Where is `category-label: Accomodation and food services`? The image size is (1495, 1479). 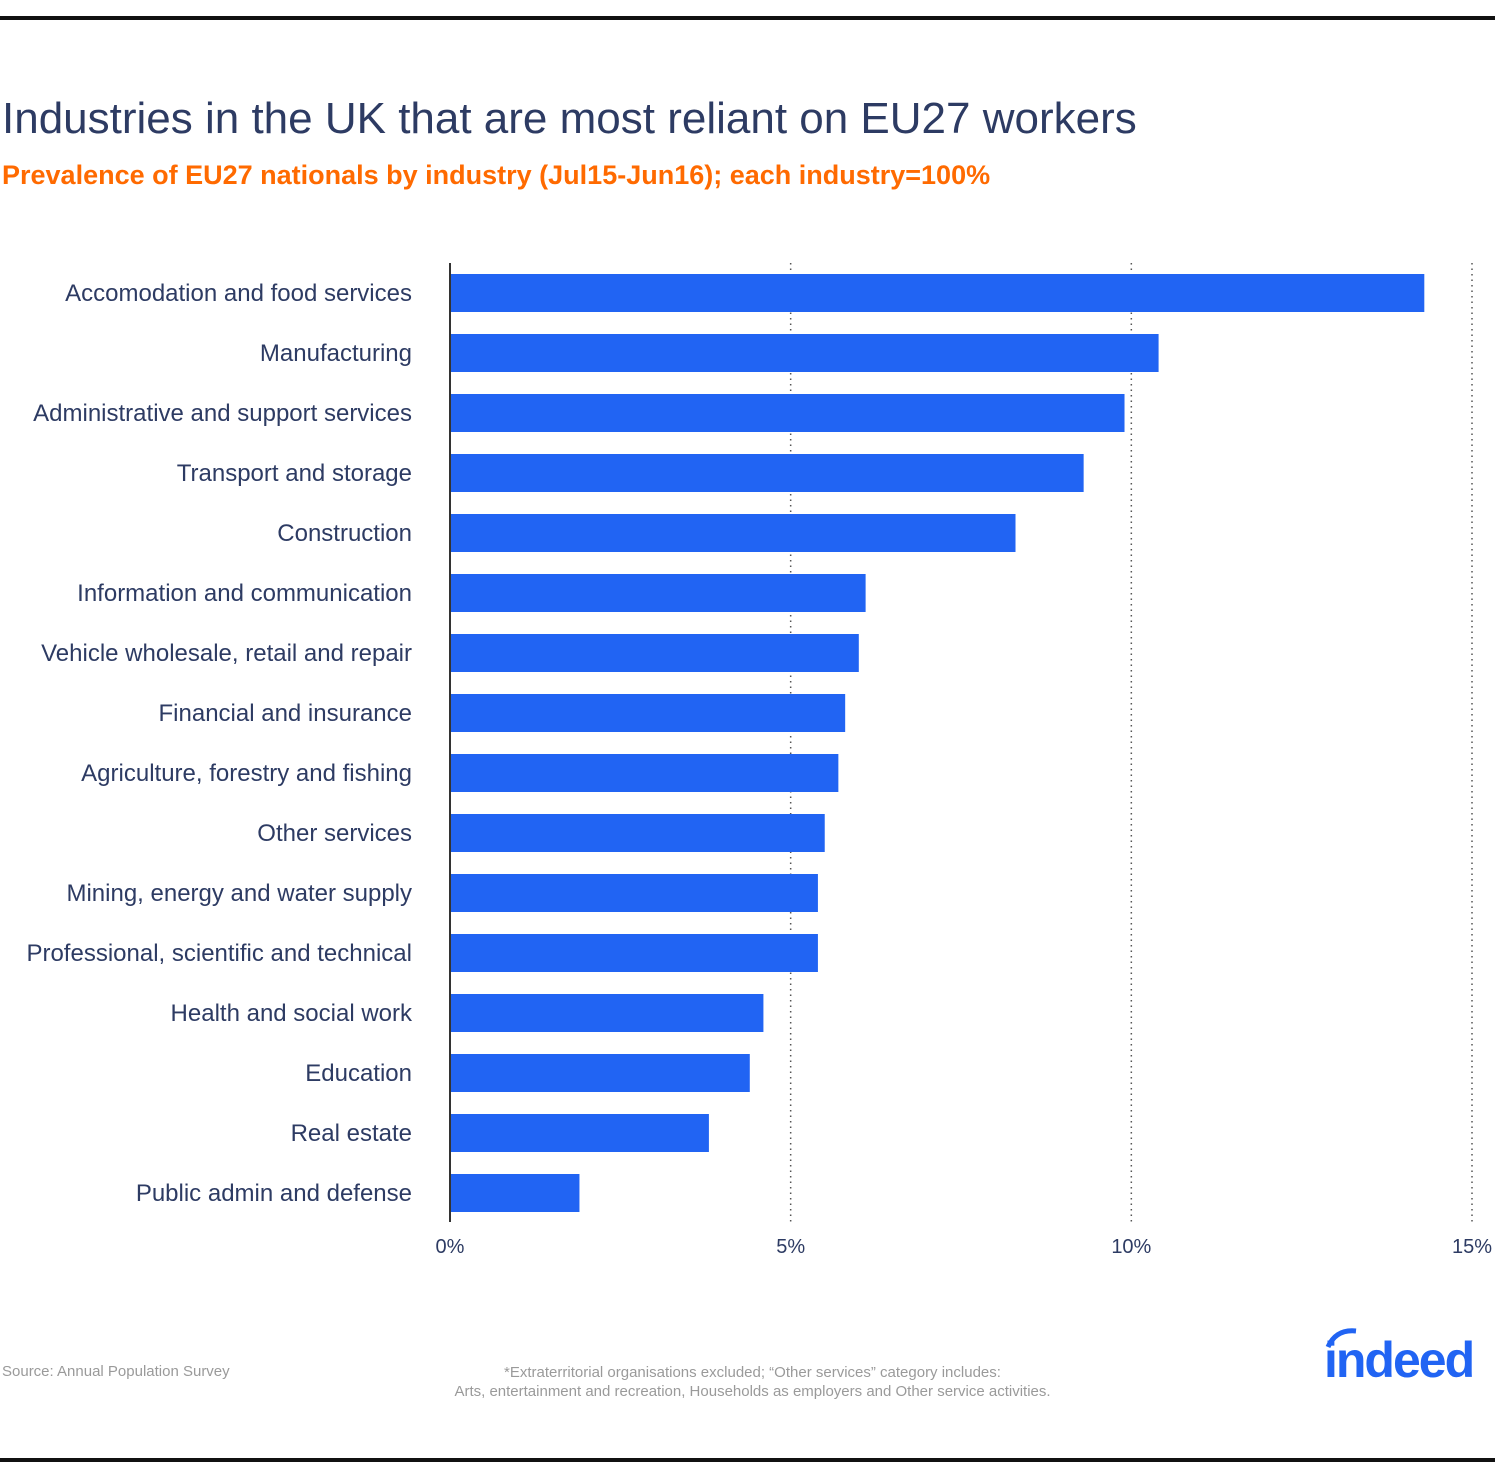
category-label: Accomodation and food services is located at coordinates (238, 293).